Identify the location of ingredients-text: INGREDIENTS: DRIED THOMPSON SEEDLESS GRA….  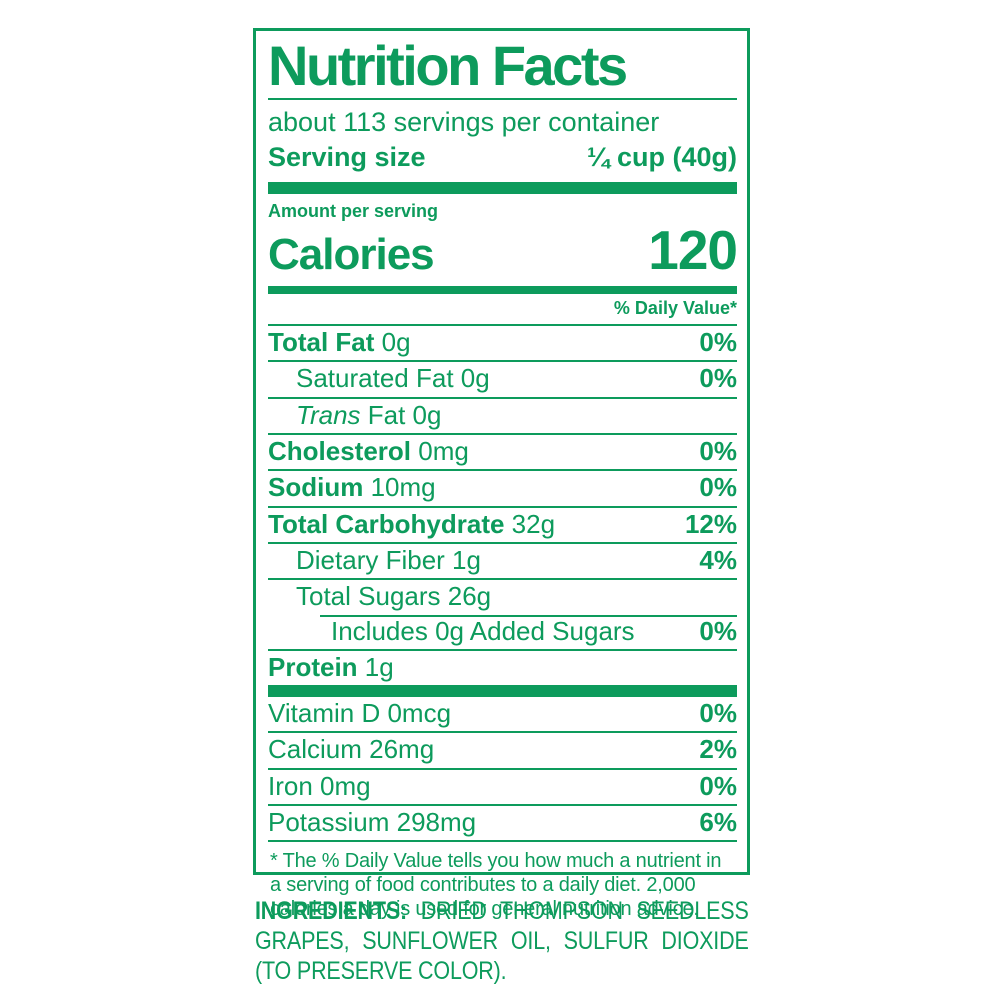
(502, 941).